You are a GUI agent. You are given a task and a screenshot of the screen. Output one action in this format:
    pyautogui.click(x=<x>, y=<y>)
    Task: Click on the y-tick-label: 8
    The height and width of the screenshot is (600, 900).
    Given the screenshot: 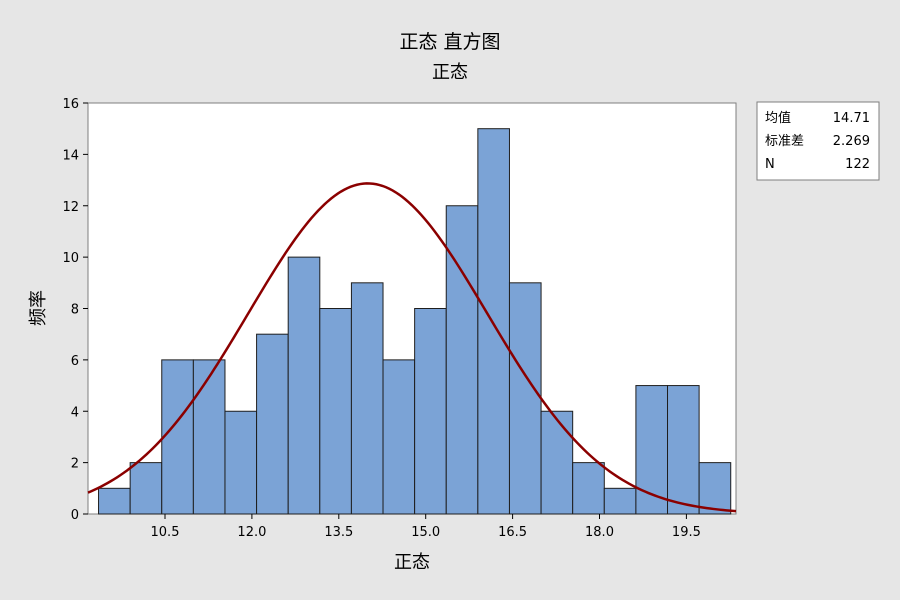 What is the action you would take?
    pyautogui.click(x=75, y=310)
    